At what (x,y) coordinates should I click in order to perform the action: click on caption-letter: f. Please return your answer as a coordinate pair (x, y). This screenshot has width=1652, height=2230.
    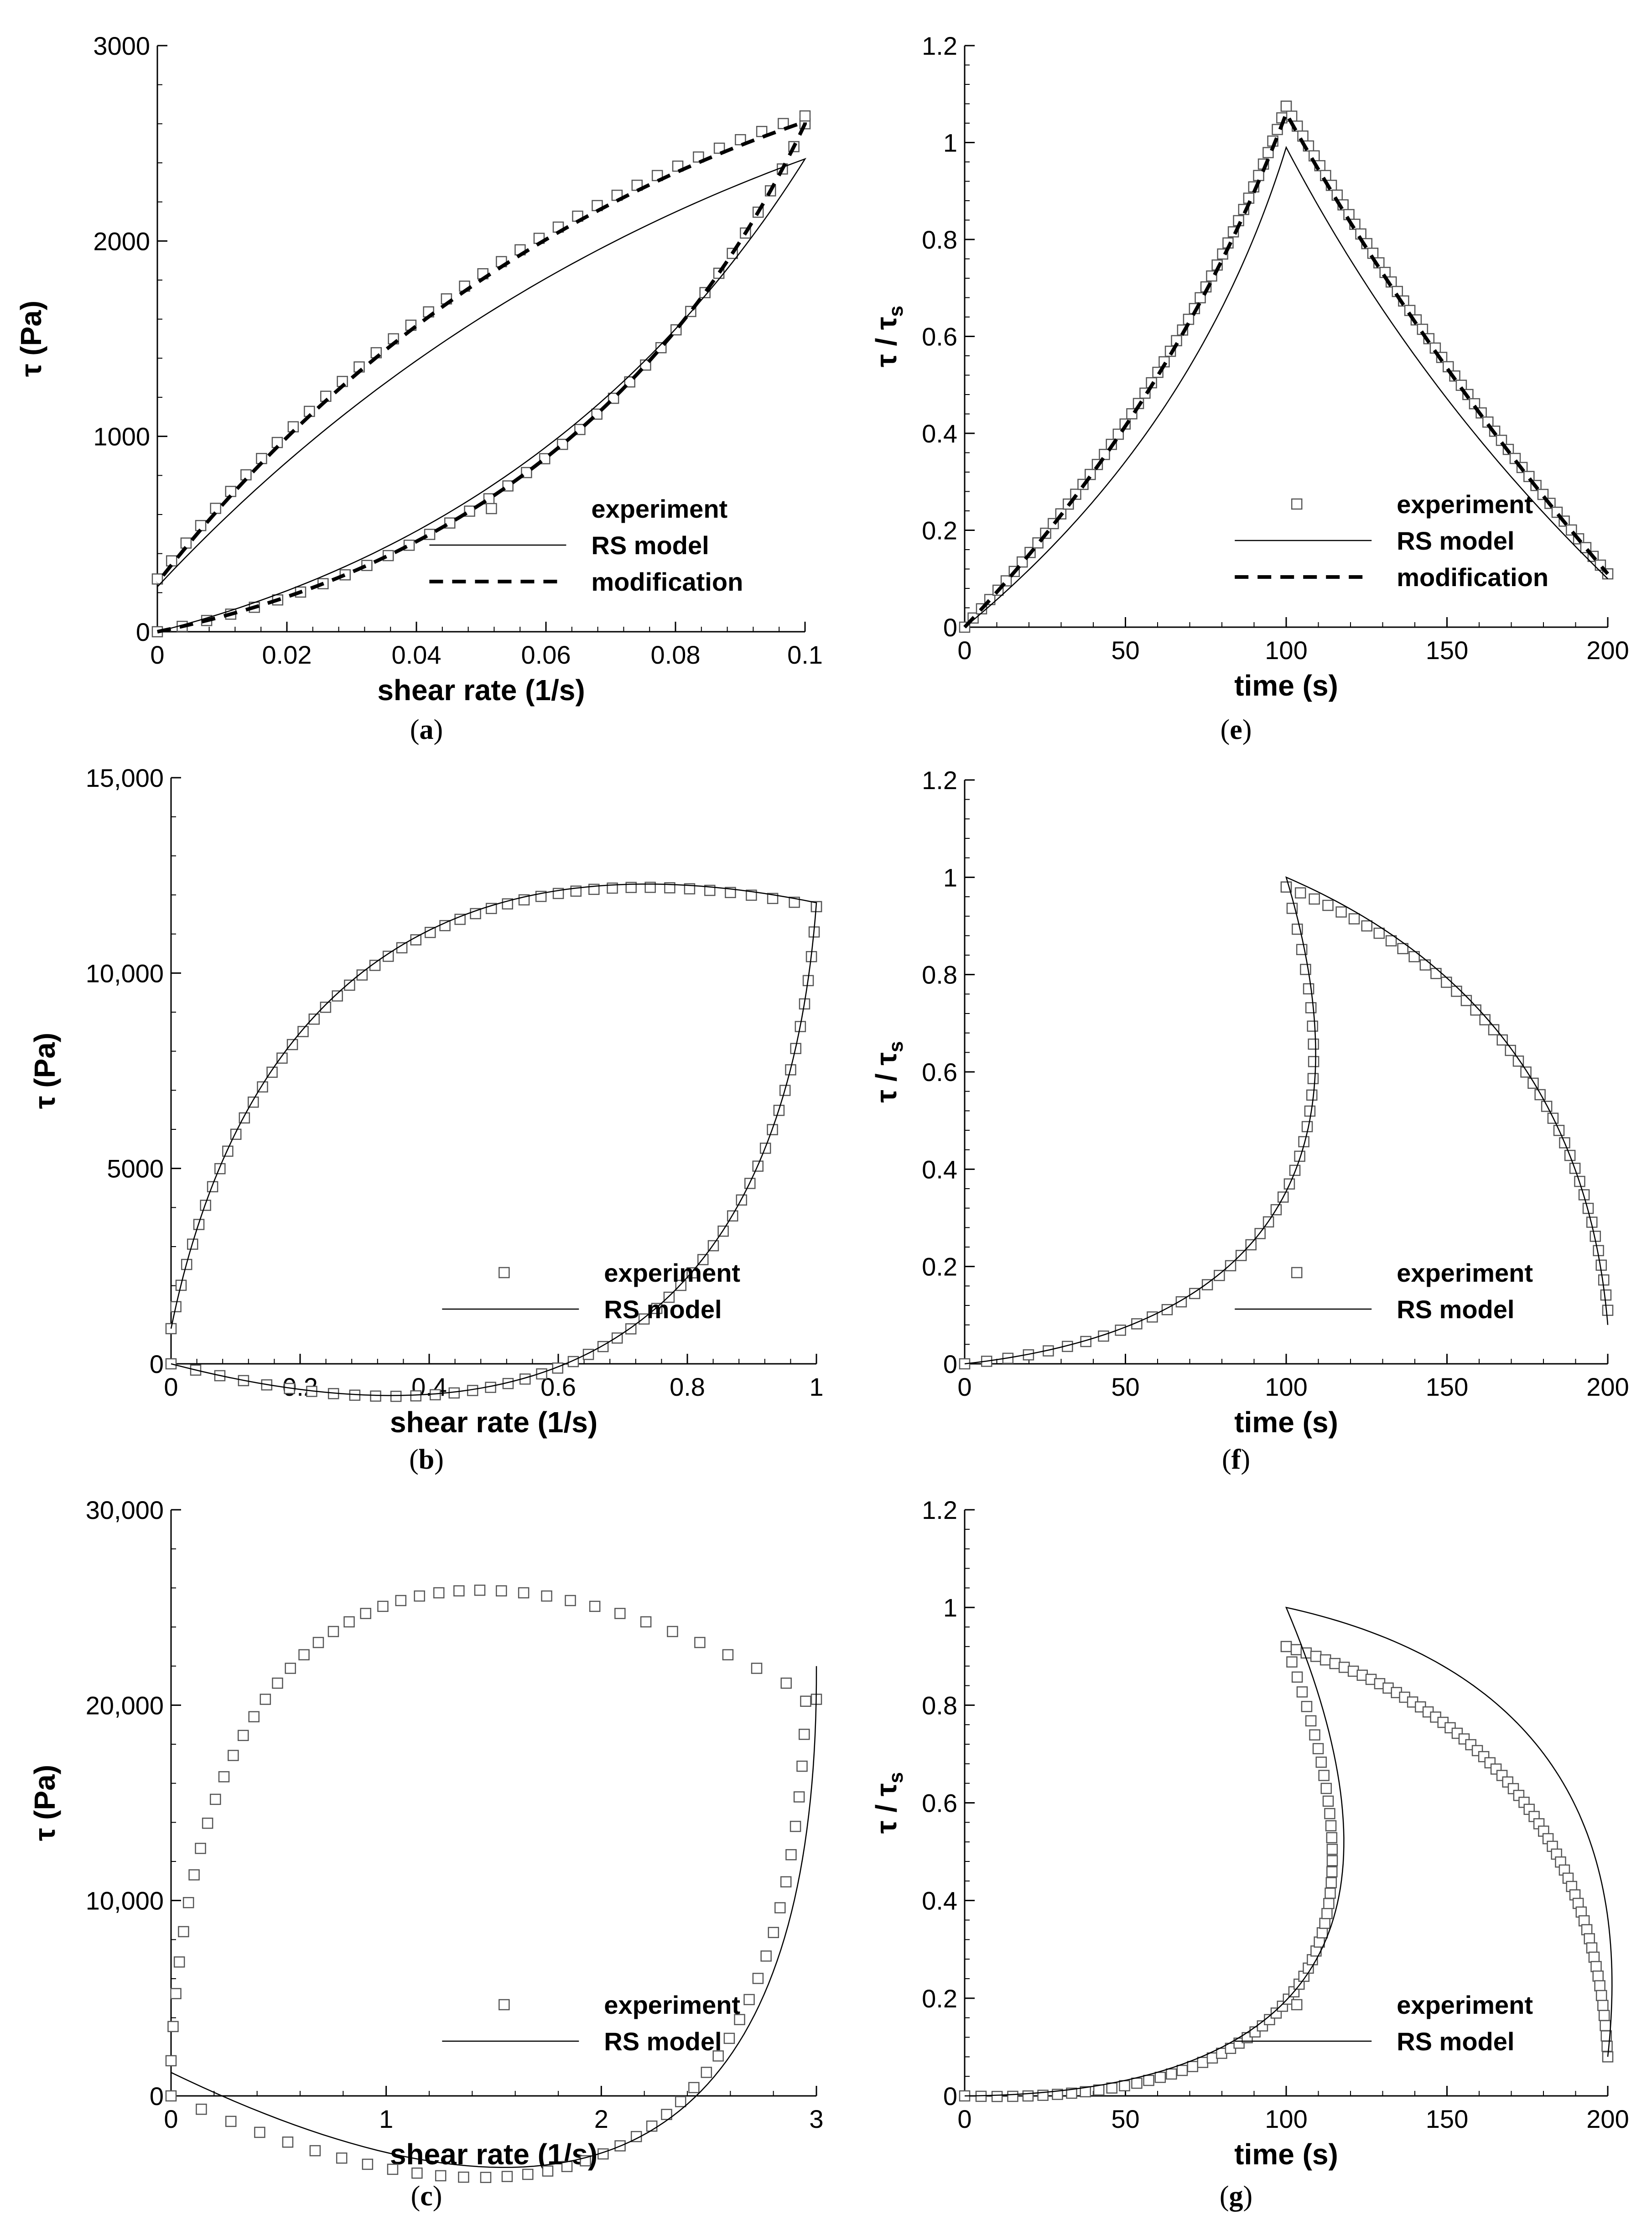
    Looking at the image, I should click on (1237, 1459).